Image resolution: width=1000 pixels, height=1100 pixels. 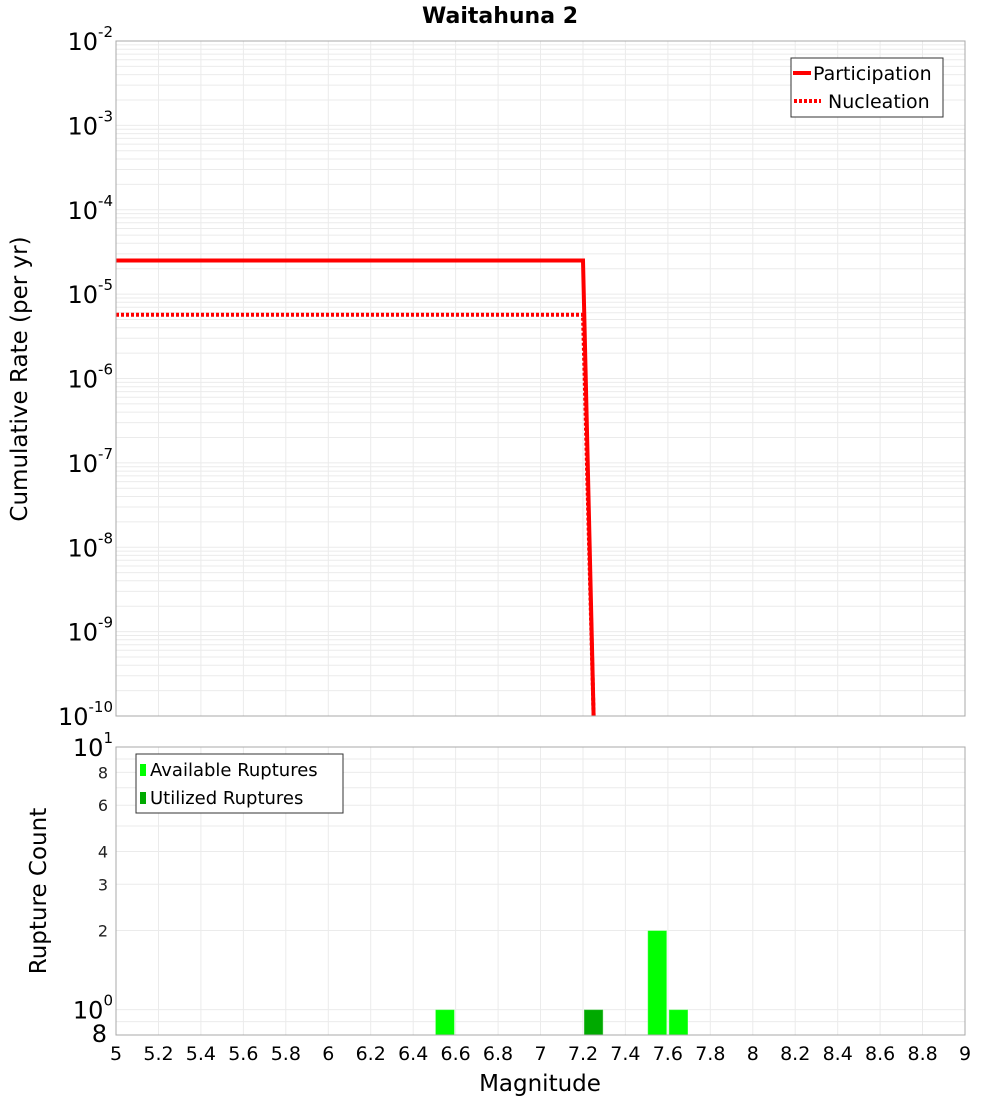 What do you see at coordinates (116, 1054) in the screenshot?
I see `x-tick-label: 5` at bounding box center [116, 1054].